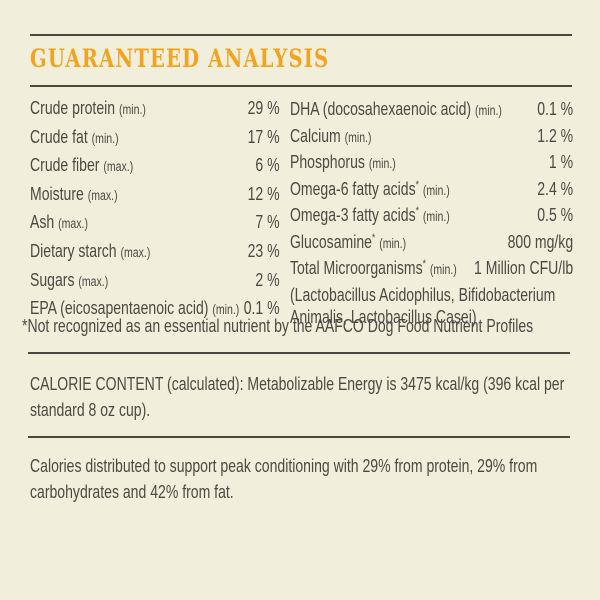 The width and height of the screenshot is (600, 600). Describe the element at coordinates (155, 252) in the screenshot. I see `nutrient-row: Dietary starch (max.) 23 %` at that location.